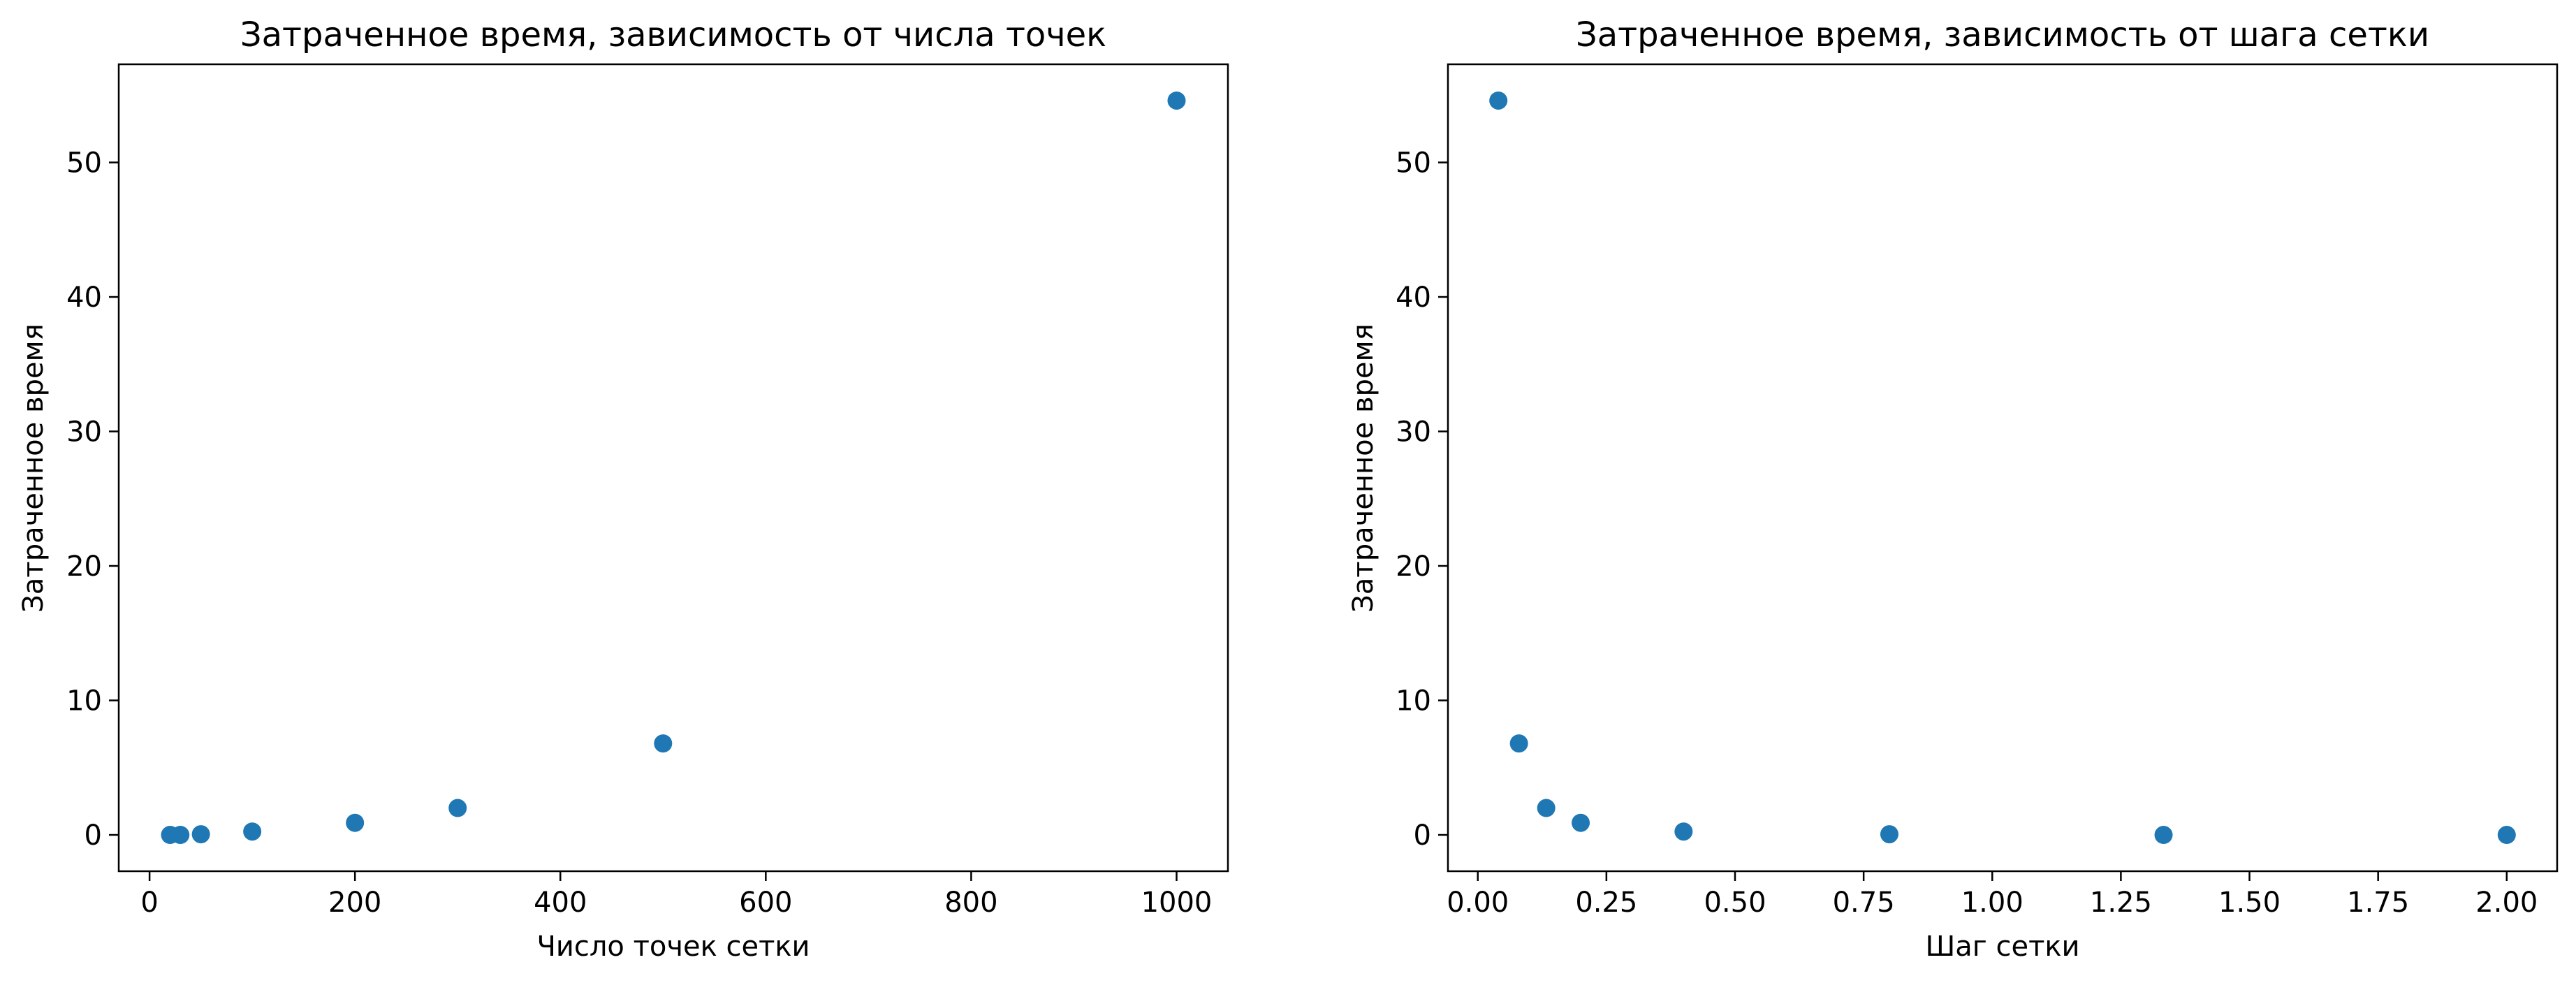  Describe the element at coordinates (2506, 903) in the screenshot. I see `x-tick-label: 2.00` at that location.